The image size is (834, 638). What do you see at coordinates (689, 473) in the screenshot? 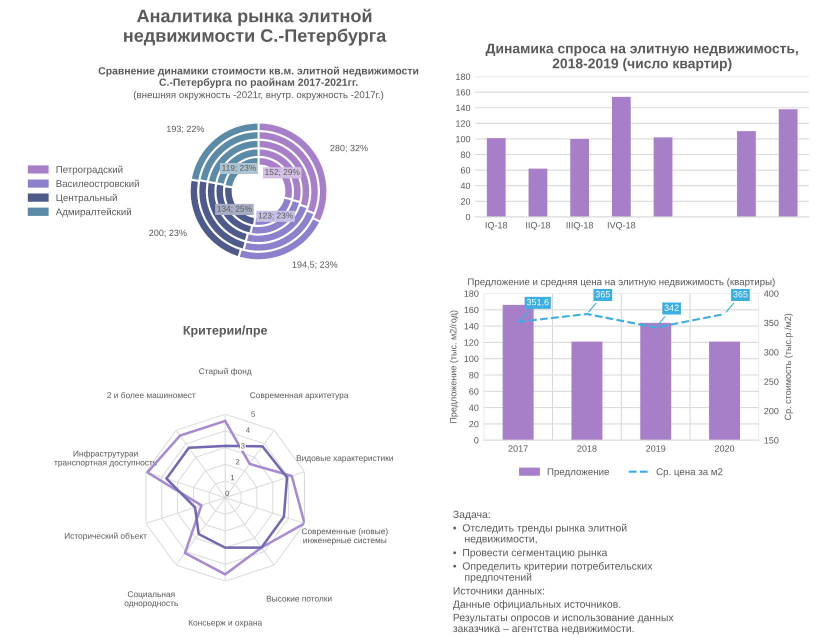
I see `legend-label: Ср. цена за м2` at bounding box center [689, 473].